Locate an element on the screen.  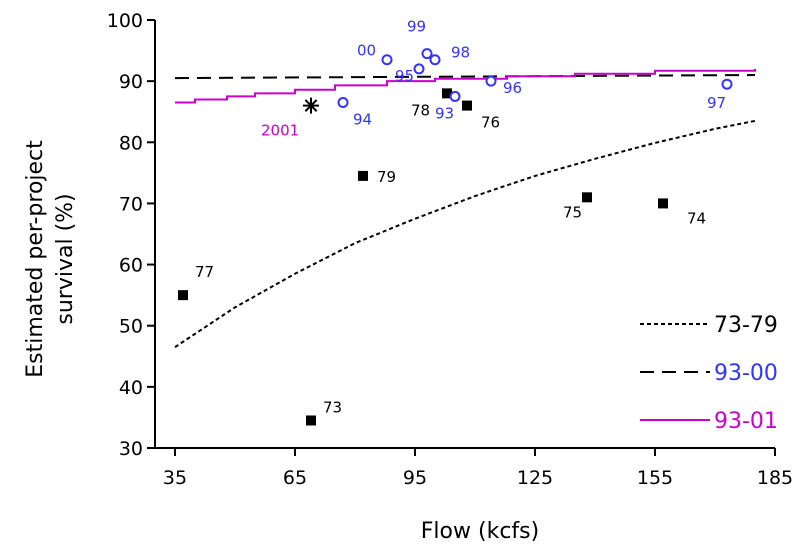
point-label-99: 99 is located at coordinates (416, 27).